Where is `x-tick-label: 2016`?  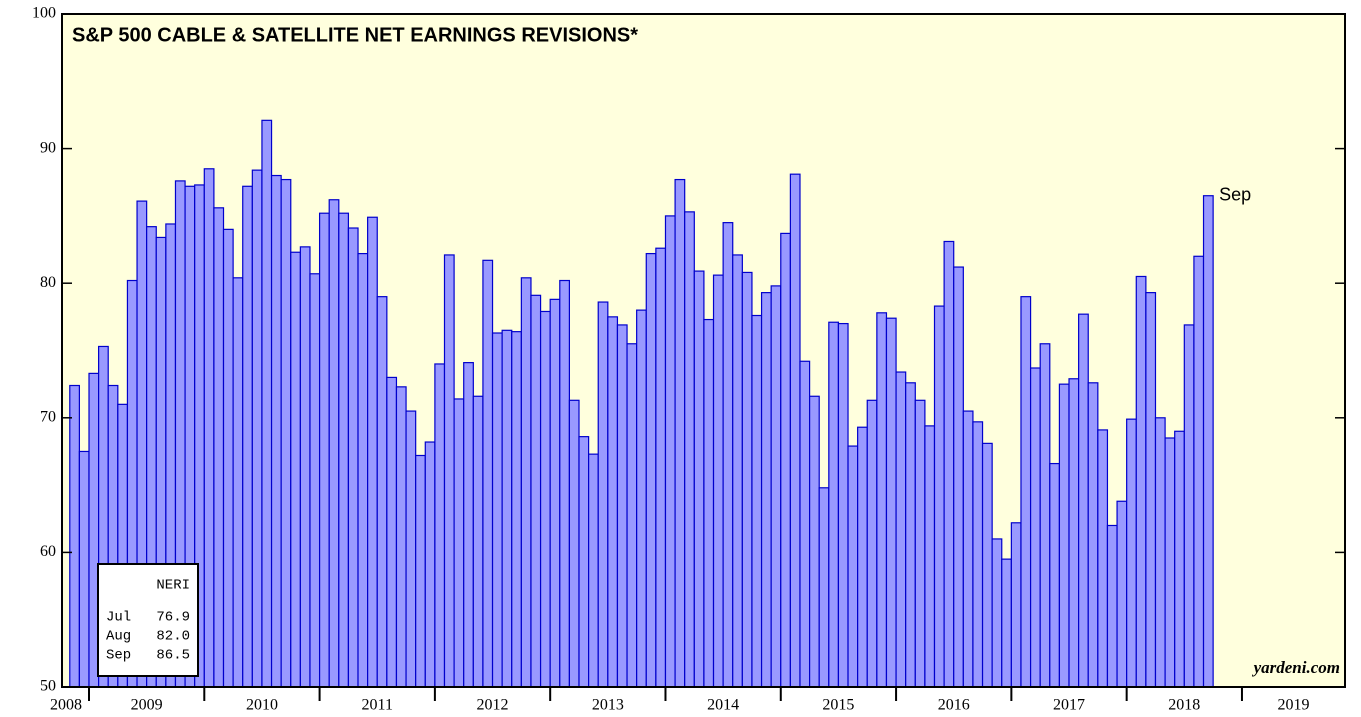
x-tick-label: 2016 is located at coordinates (954, 705).